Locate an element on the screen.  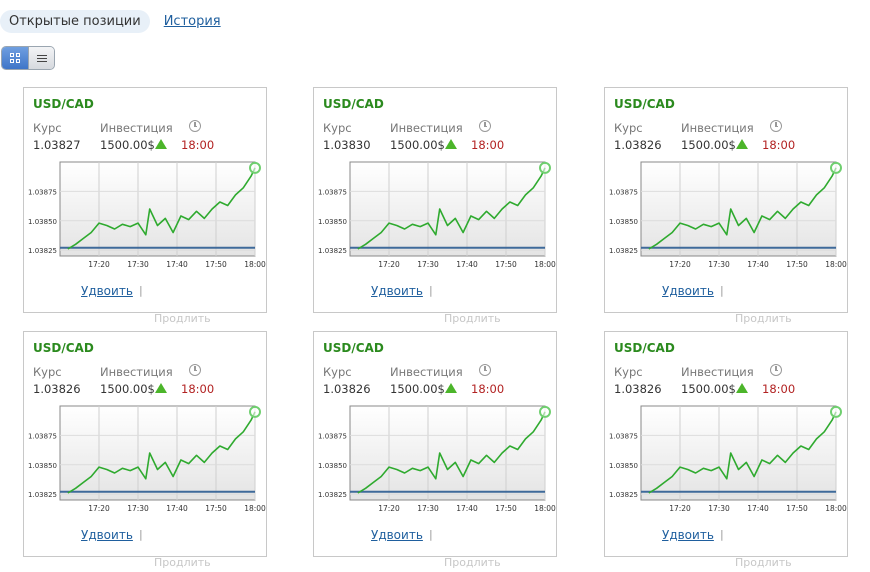
view-toggle is located at coordinates (28, 58).